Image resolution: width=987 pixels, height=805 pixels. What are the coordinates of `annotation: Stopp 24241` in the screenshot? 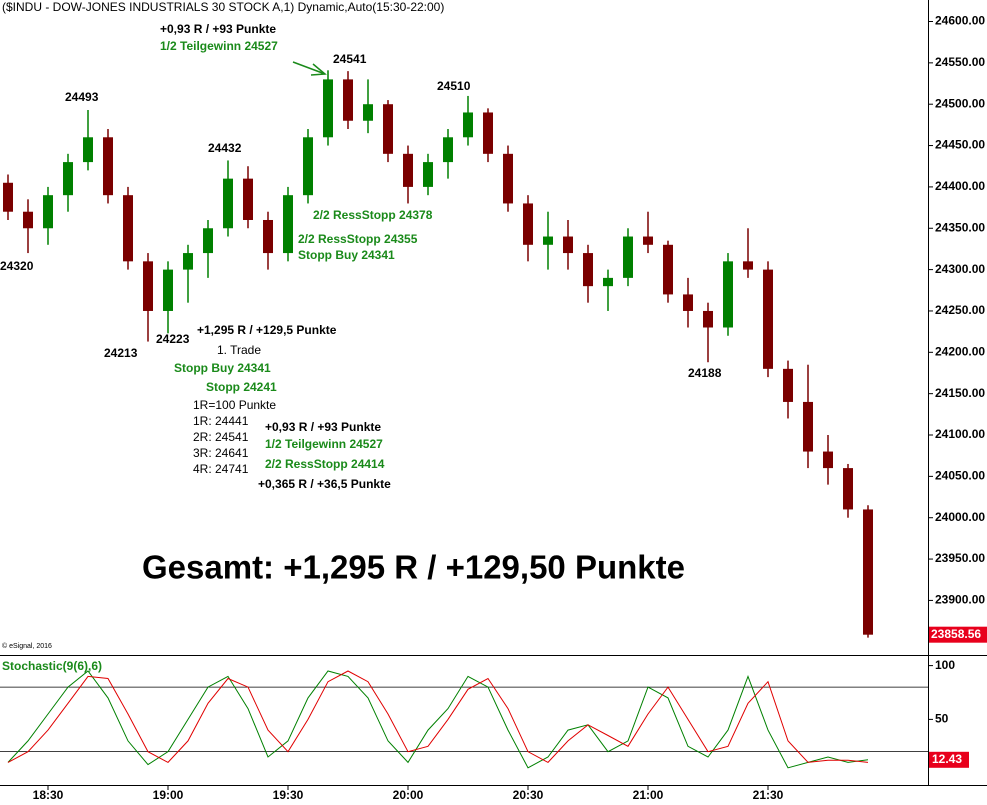 It's located at (241, 387).